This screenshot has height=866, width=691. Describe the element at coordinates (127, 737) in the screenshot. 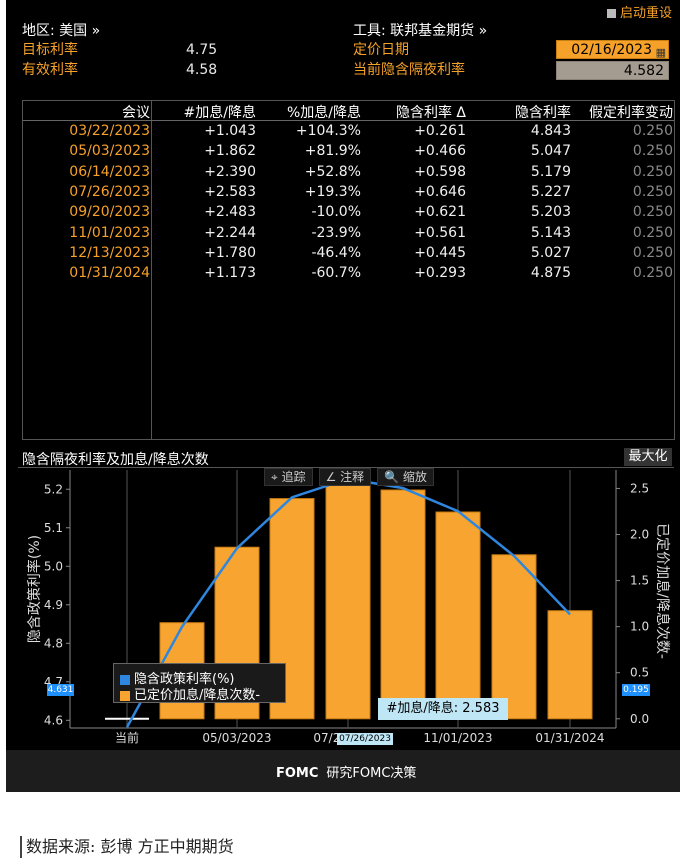

I see `x-tick-label: 当前` at that location.